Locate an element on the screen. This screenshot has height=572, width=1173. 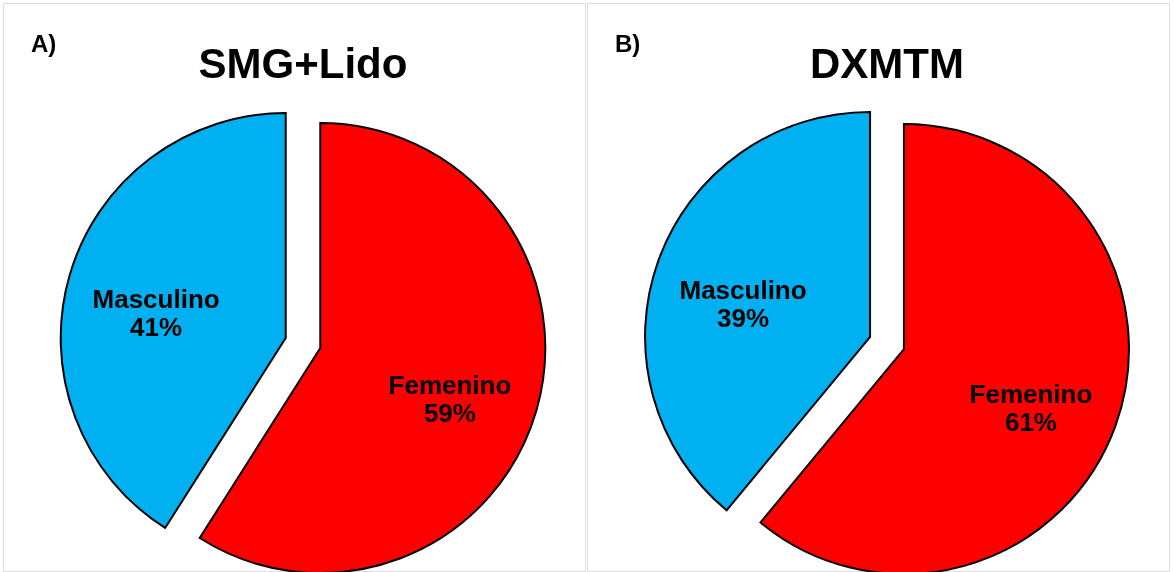
chart-title: DXMTM is located at coordinates (887, 63).